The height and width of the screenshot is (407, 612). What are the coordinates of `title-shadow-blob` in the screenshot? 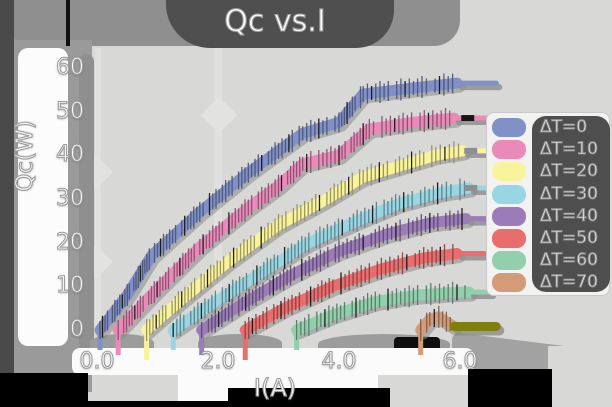 It's located at (280, 24).